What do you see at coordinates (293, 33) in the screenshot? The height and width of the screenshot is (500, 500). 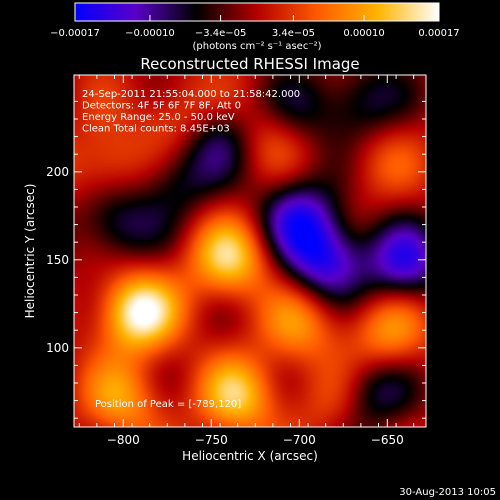 I see `colorbar-tick-label: 3.4e−05` at bounding box center [293, 33].